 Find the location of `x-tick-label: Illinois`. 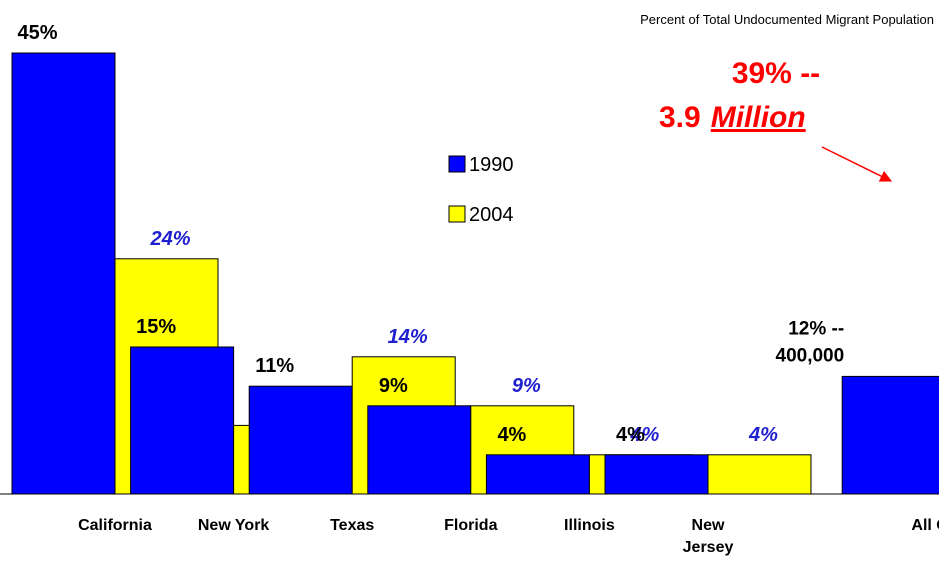

x-tick-label: Illinois is located at coordinates (589, 525).